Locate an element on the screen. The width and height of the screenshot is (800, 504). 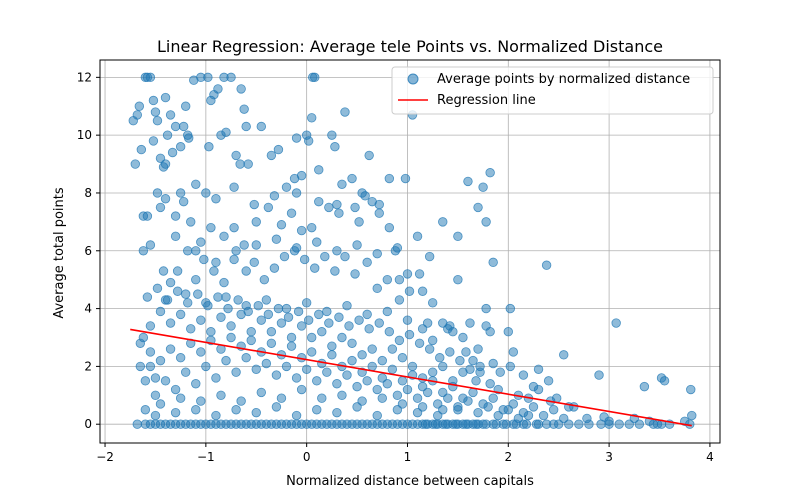
y-tick-label: 4 is located at coordinates (88, 309).